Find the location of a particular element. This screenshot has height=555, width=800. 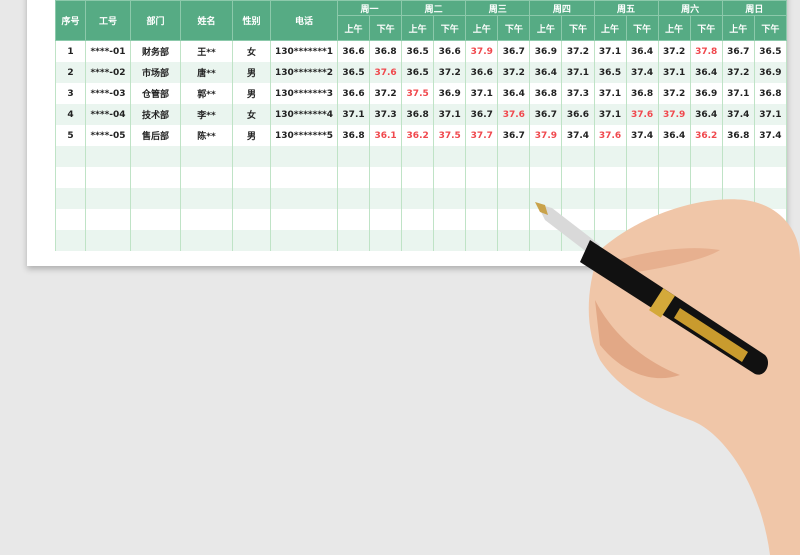

cell-seq: 4 is located at coordinates (70, 114).